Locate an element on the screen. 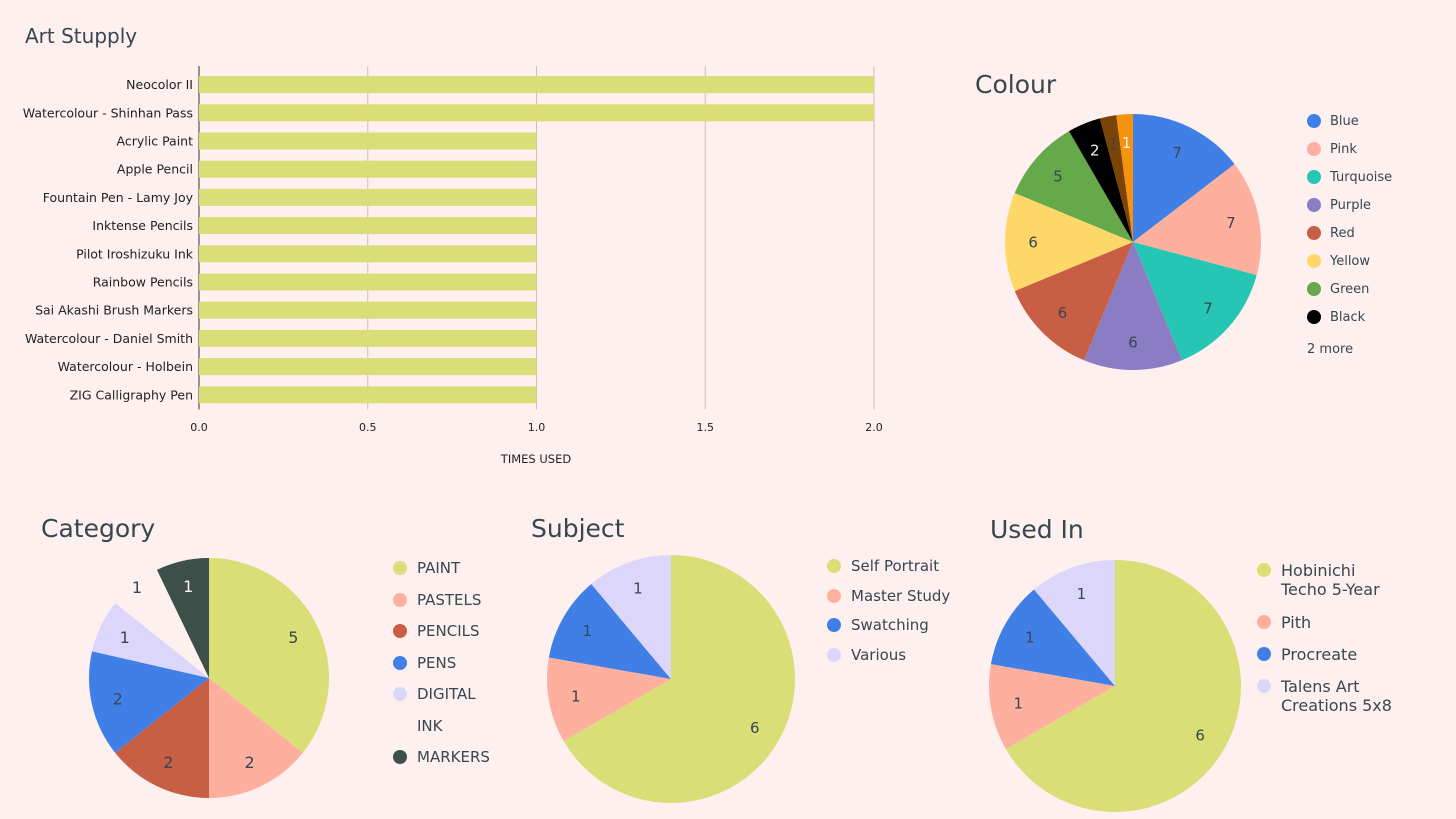  y-tick-label: Pilot Iroshizuku Ink is located at coordinates (135, 253).